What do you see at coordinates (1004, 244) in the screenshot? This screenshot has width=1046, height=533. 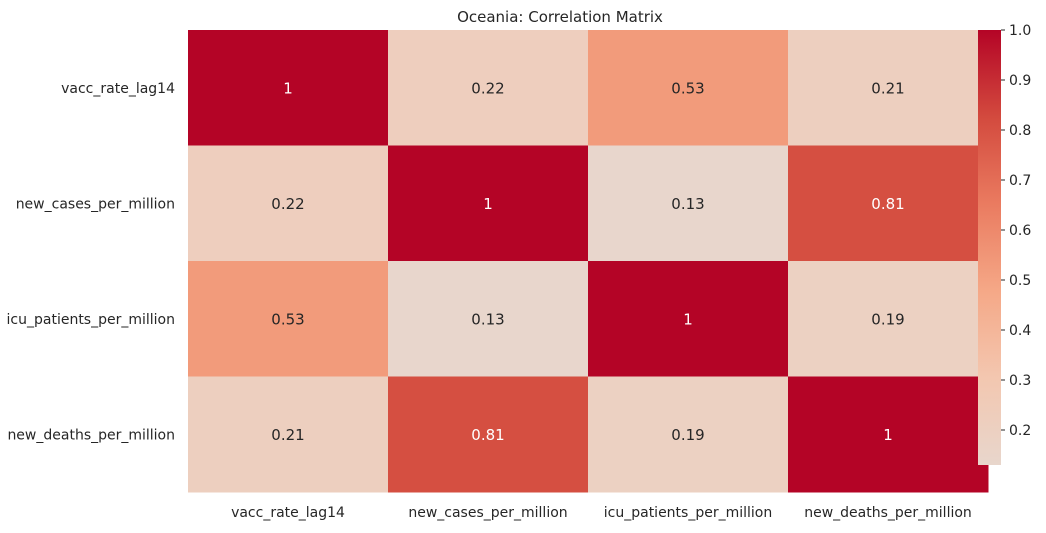 I see `colorbar: 0.2 0.3 0.4 0.5 0.6 0.7 0.8 0.9 1.0` at bounding box center [1004, 244].